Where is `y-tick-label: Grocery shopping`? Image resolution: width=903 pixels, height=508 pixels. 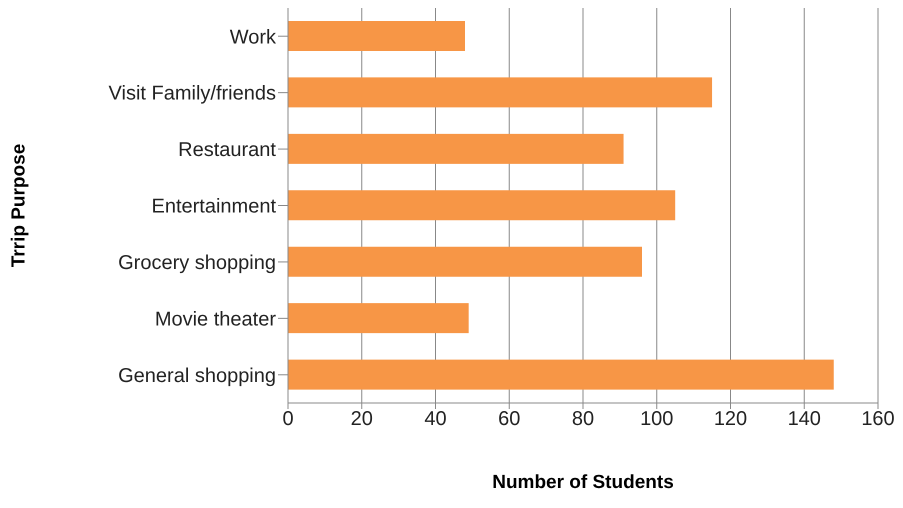 y-tick-label: Grocery shopping is located at coordinates (197, 263).